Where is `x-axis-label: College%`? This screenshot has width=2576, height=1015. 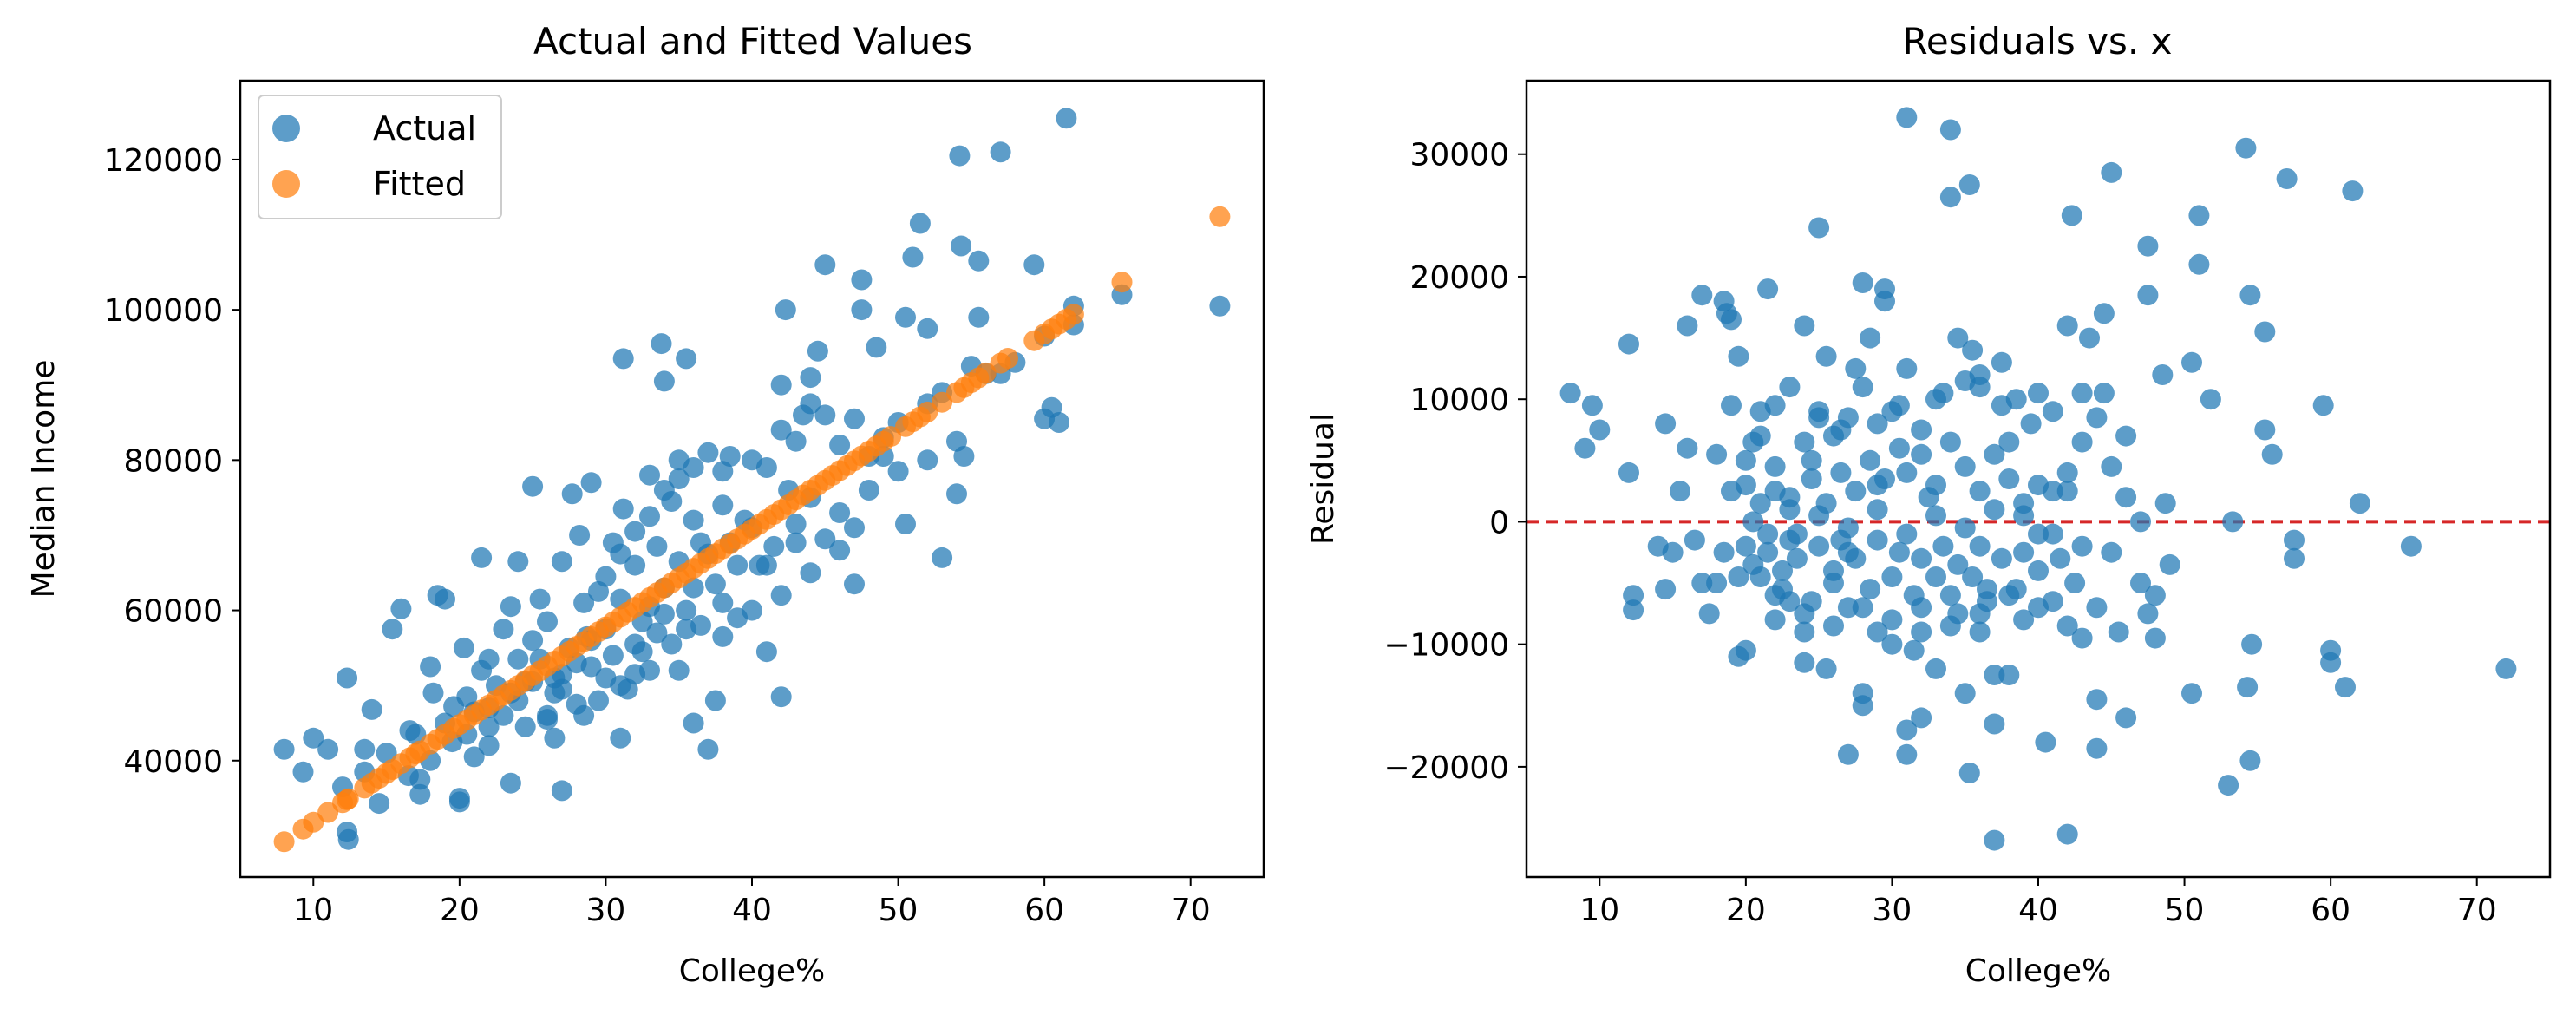
x-axis-label: College% is located at coordinates (752, 971).